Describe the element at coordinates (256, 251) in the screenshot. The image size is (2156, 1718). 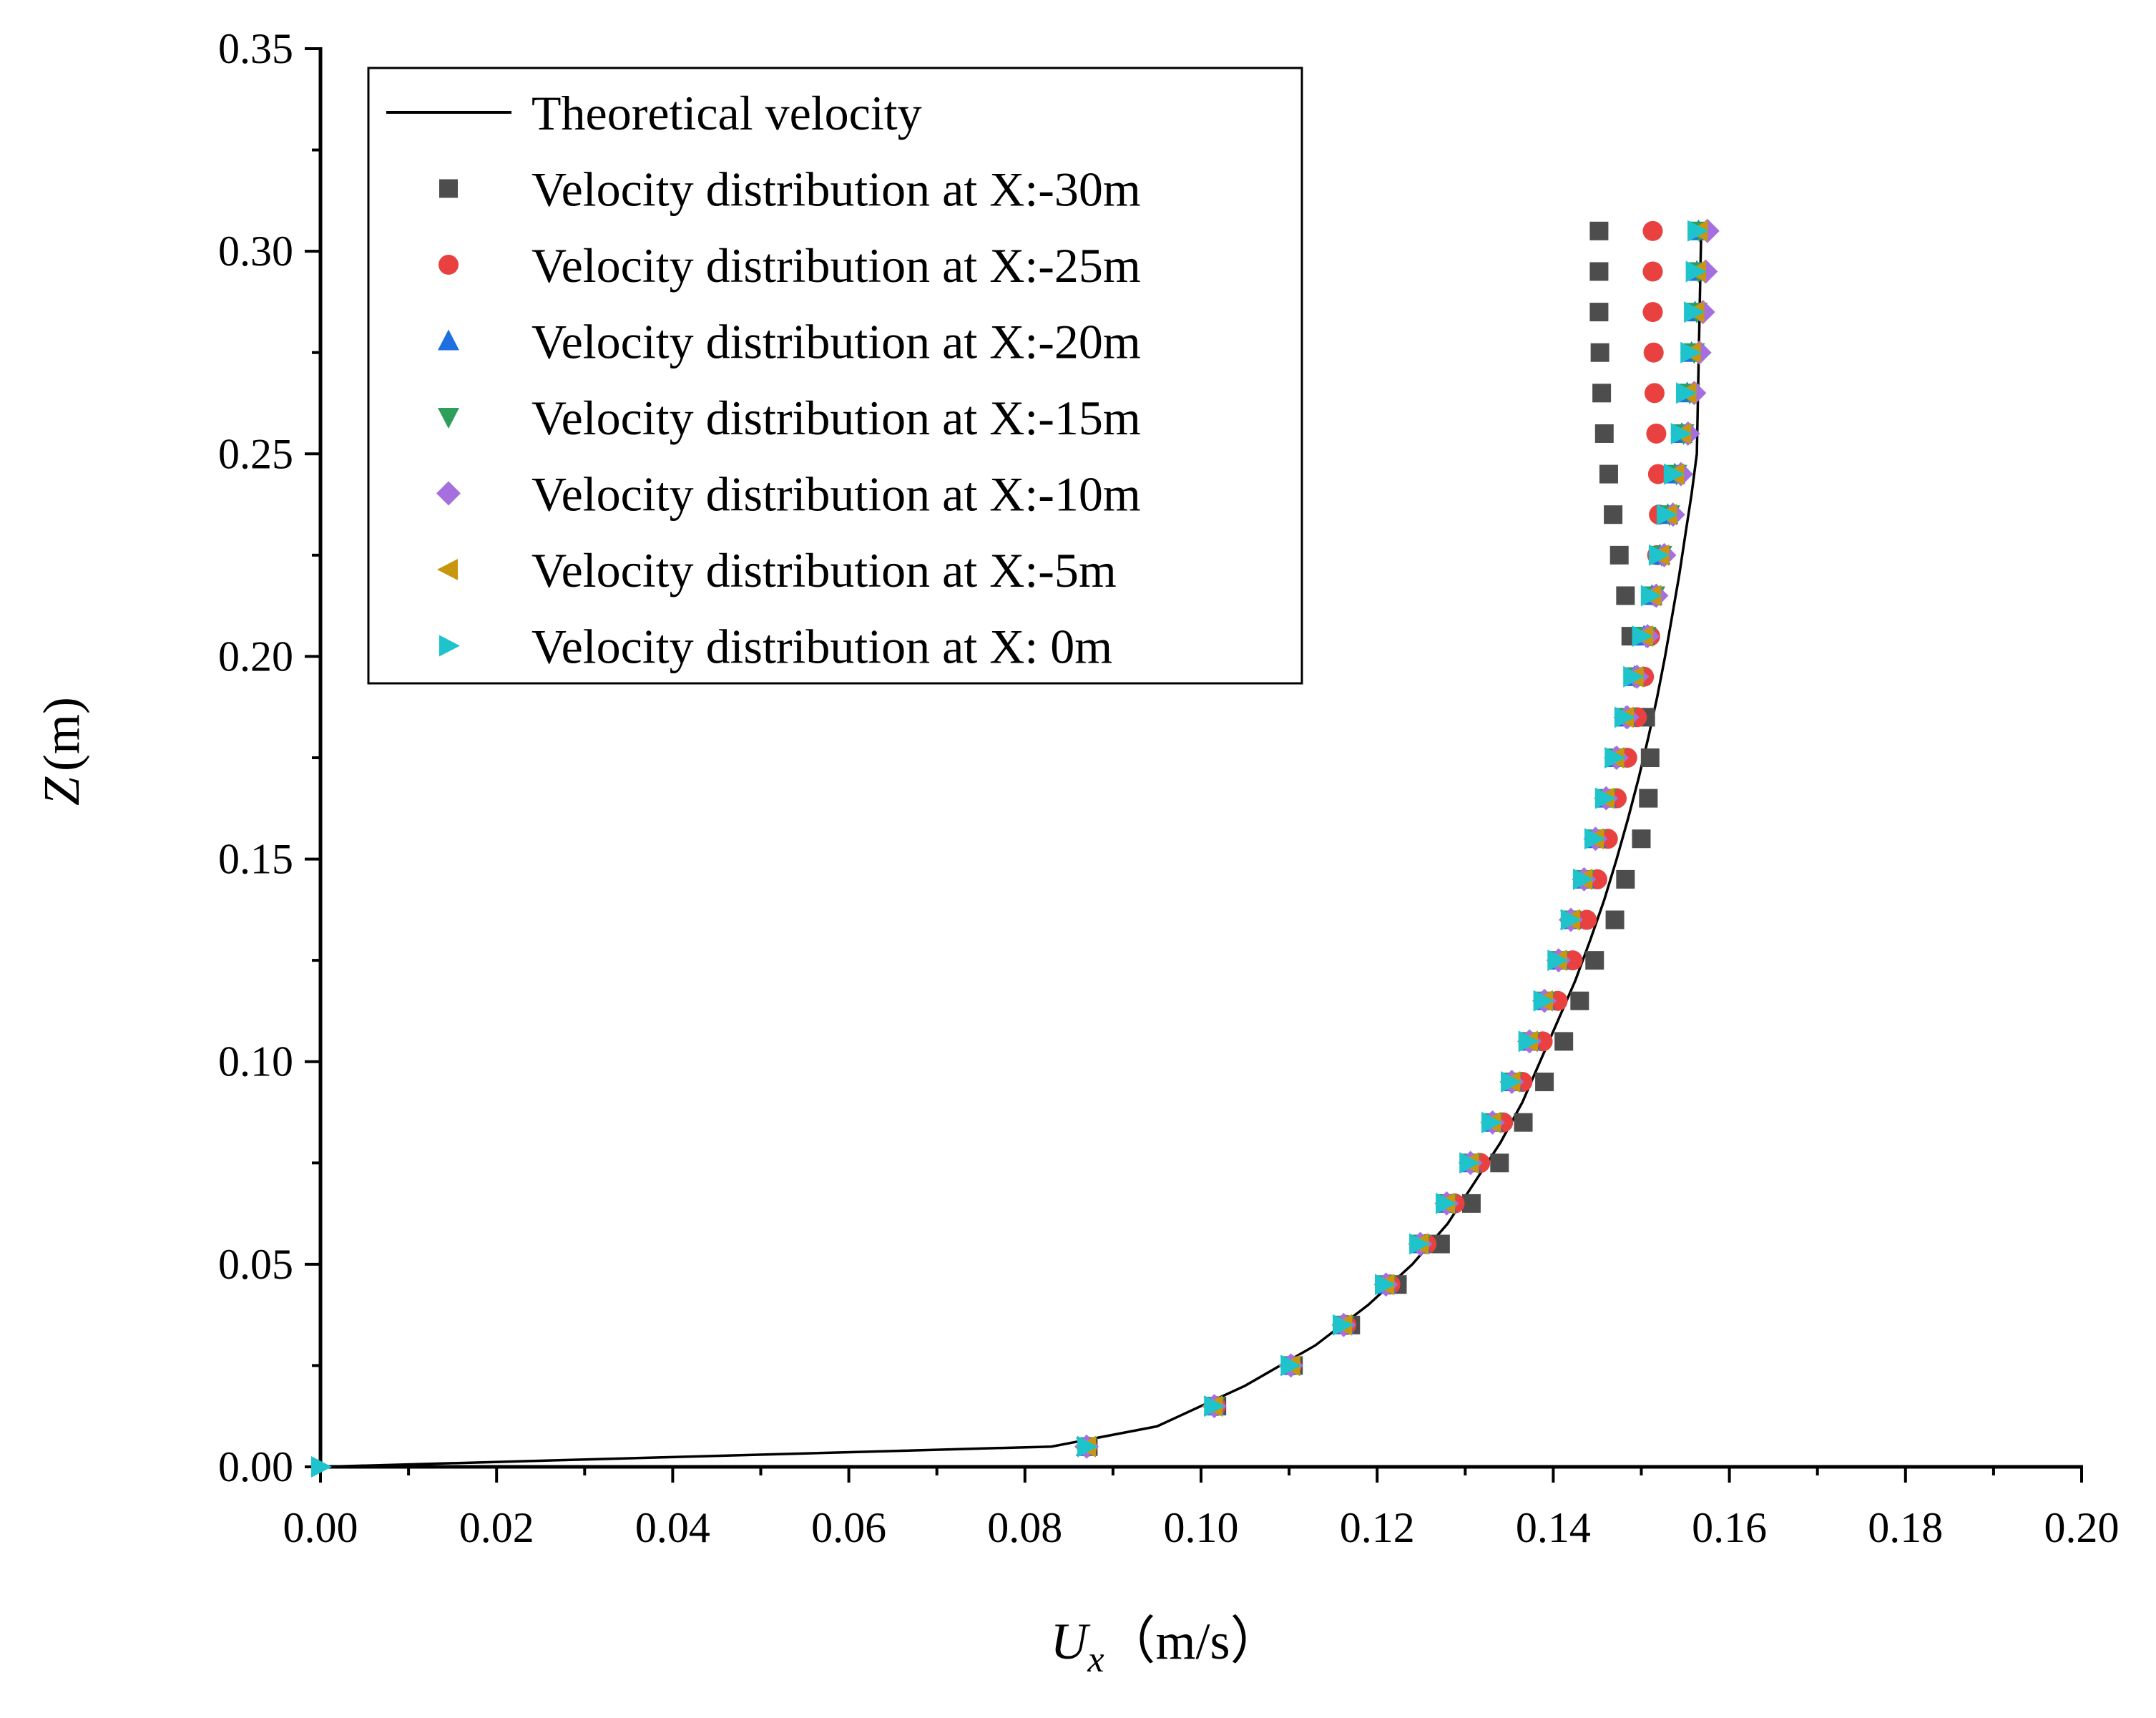
I see `y-tick-label: 0.30` at that location.